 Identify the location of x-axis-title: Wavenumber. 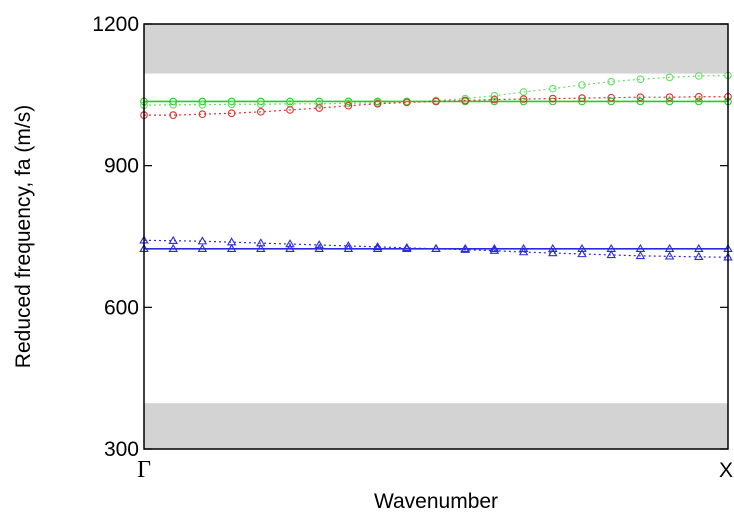
(436, 501).